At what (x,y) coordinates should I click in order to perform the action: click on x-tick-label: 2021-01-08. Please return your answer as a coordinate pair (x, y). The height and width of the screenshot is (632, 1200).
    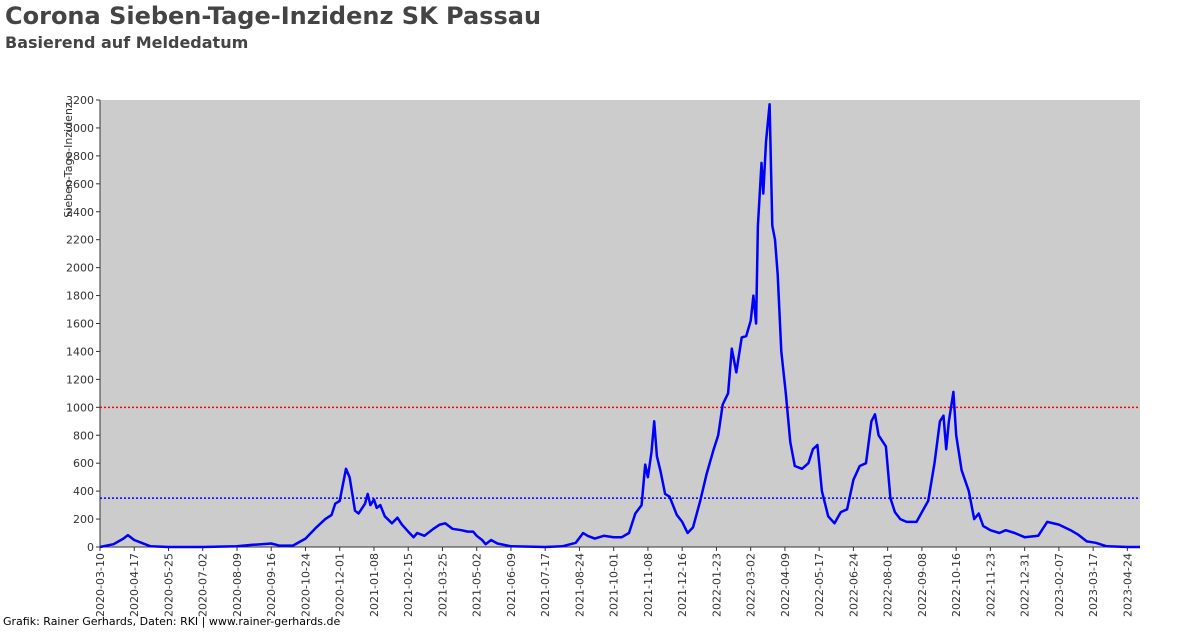
    Looking at the image, I should click on (374, 585).